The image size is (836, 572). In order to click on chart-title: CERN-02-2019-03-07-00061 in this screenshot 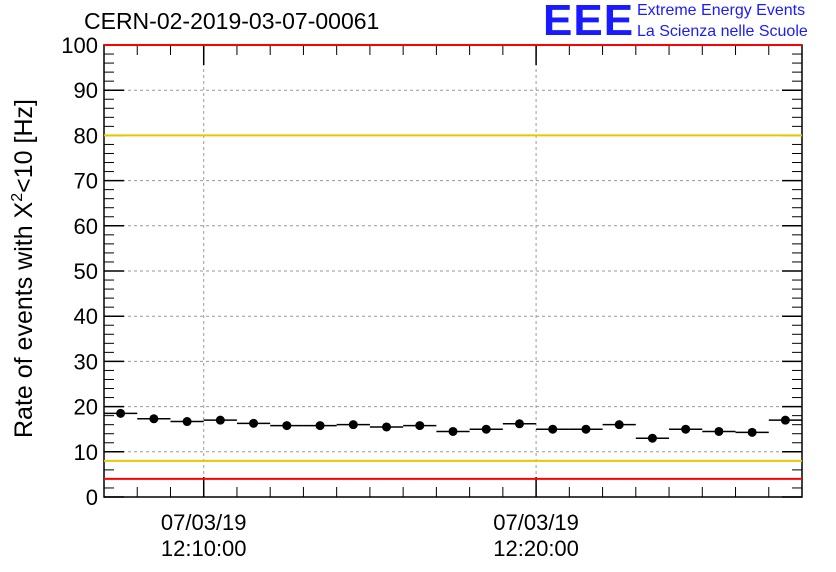, I will do `click(232, 21)`.